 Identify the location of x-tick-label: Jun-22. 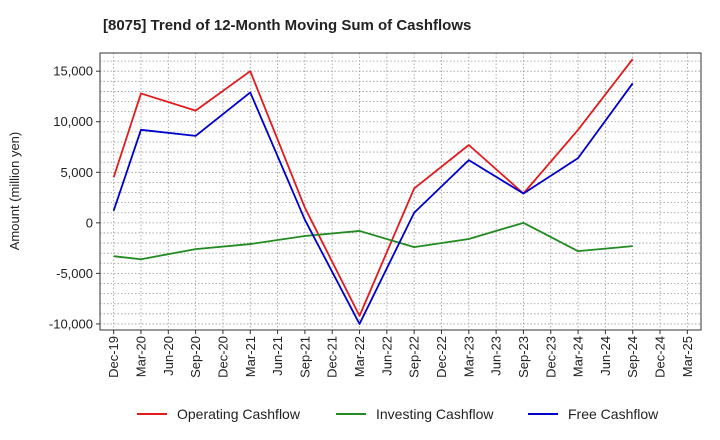
(386, 356).